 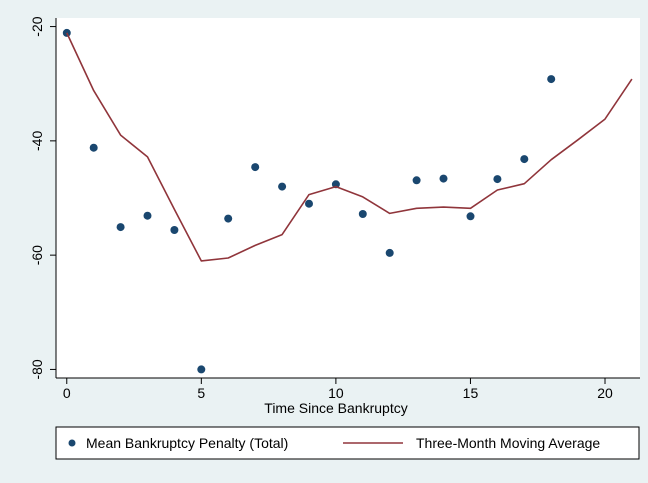 What do you see at coordinates (72, 443) in the screenshot?
I see `legend-marker-scatter` at bounding box center [72, 443].